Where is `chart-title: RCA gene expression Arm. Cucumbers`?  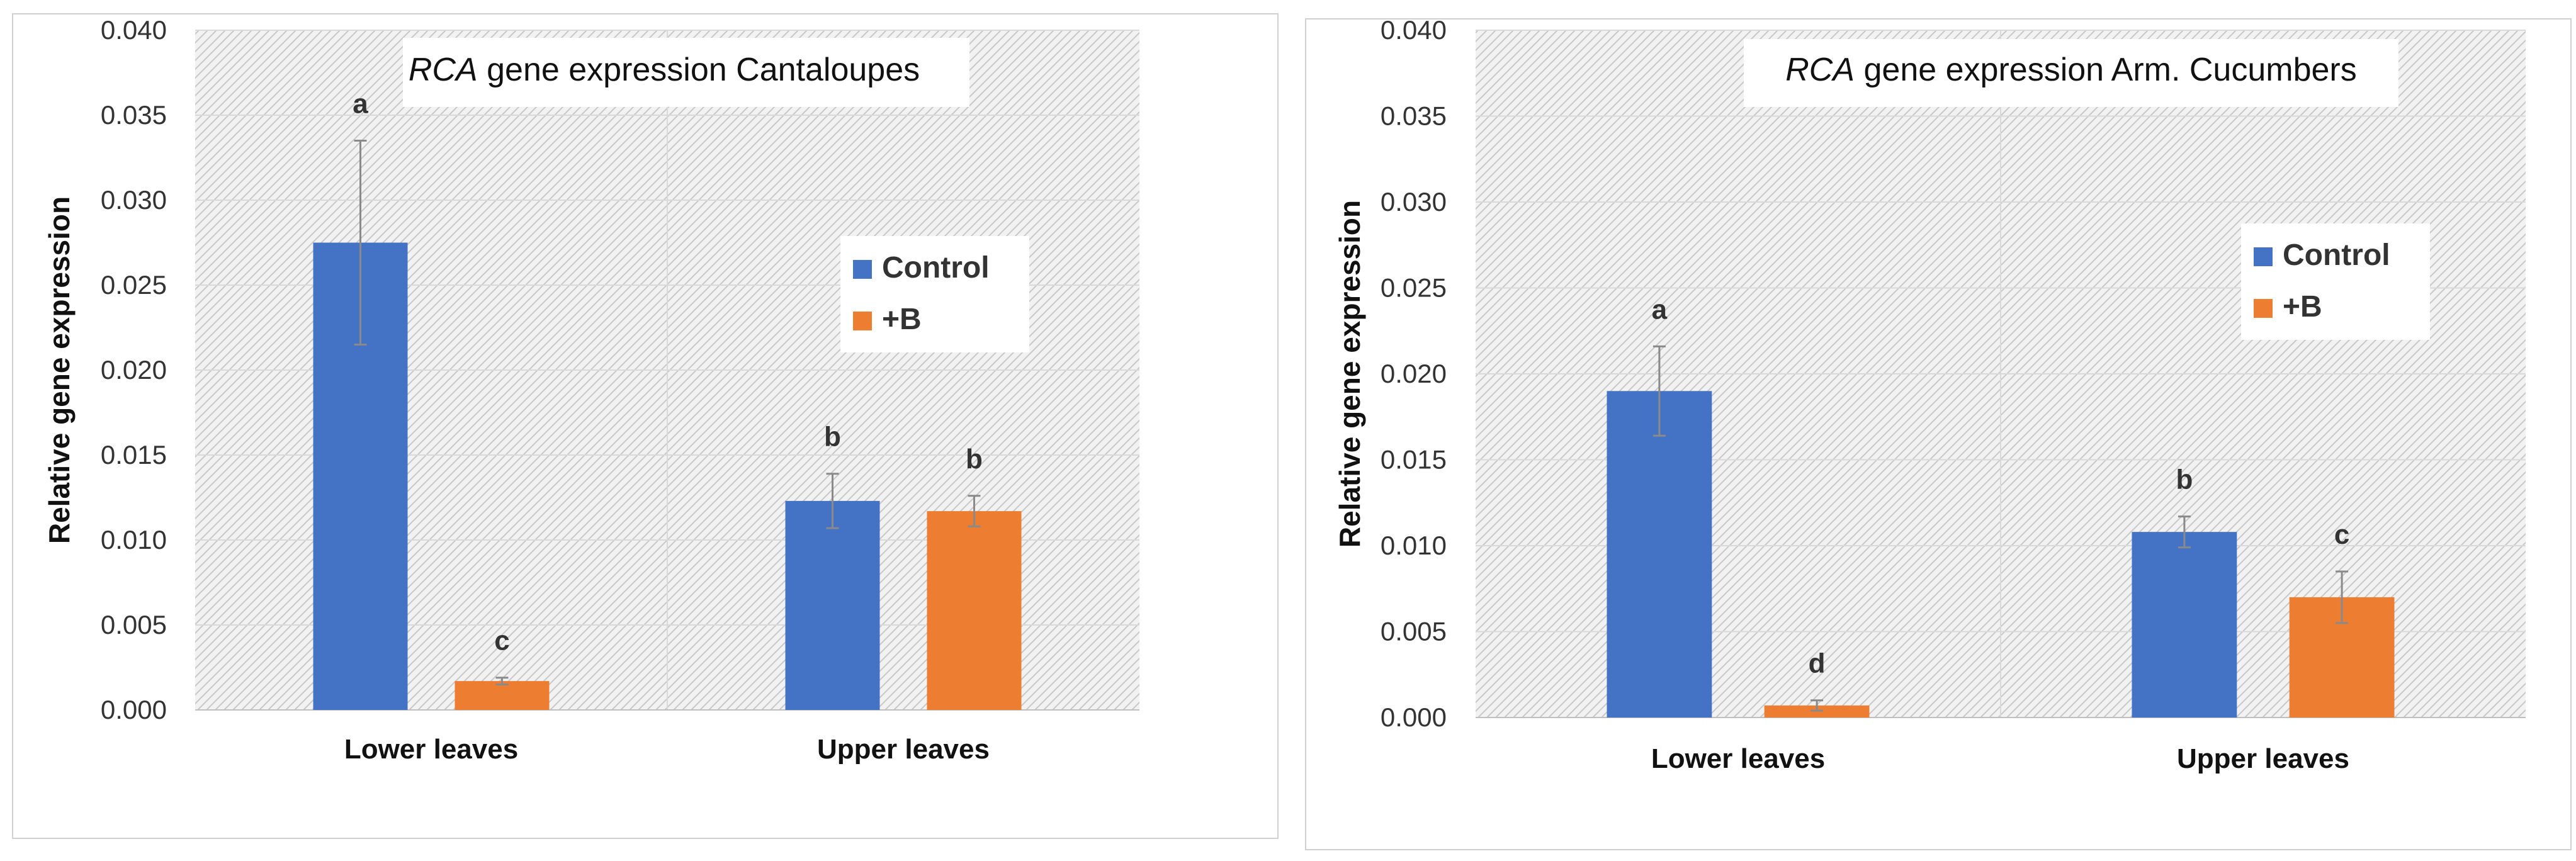 chart-title: RCA gene expression Arm. Cucumbers is located at coordinates (2071, 70).